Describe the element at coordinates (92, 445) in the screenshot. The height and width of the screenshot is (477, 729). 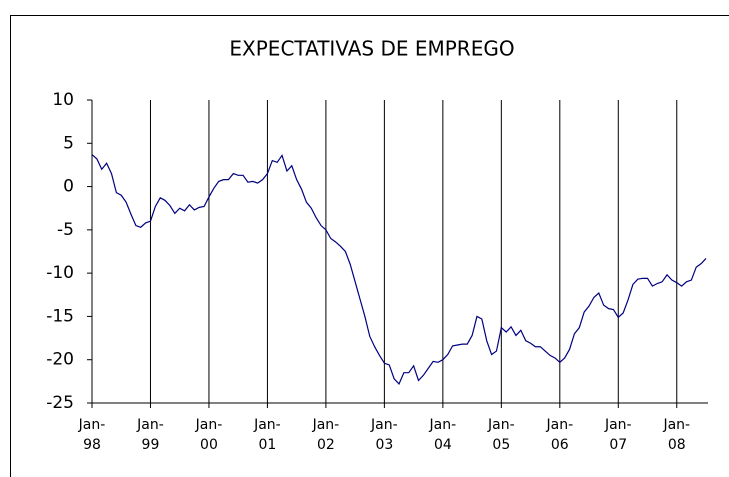
I see `x-tick-part: 98` at that location.